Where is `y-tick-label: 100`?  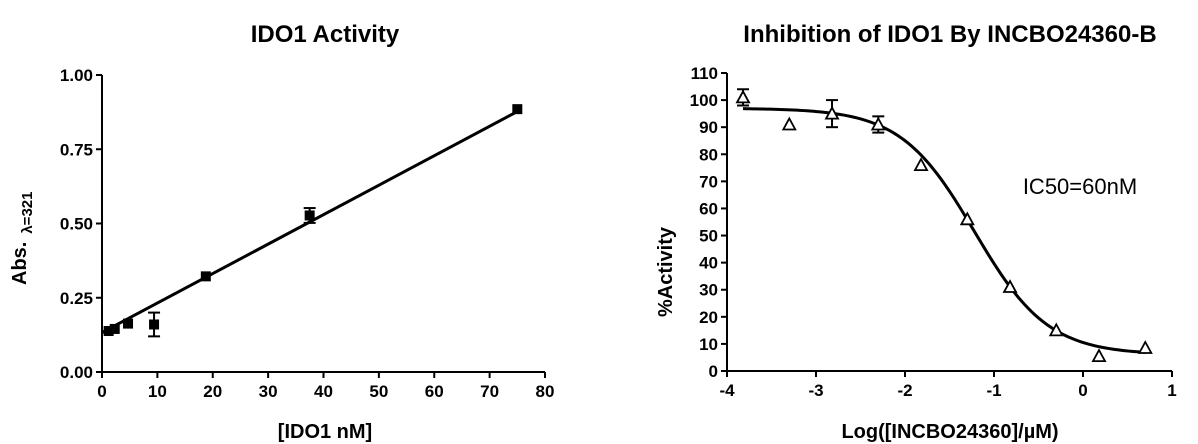 y-tick-label: 100 is located at coordinates (704, 100).